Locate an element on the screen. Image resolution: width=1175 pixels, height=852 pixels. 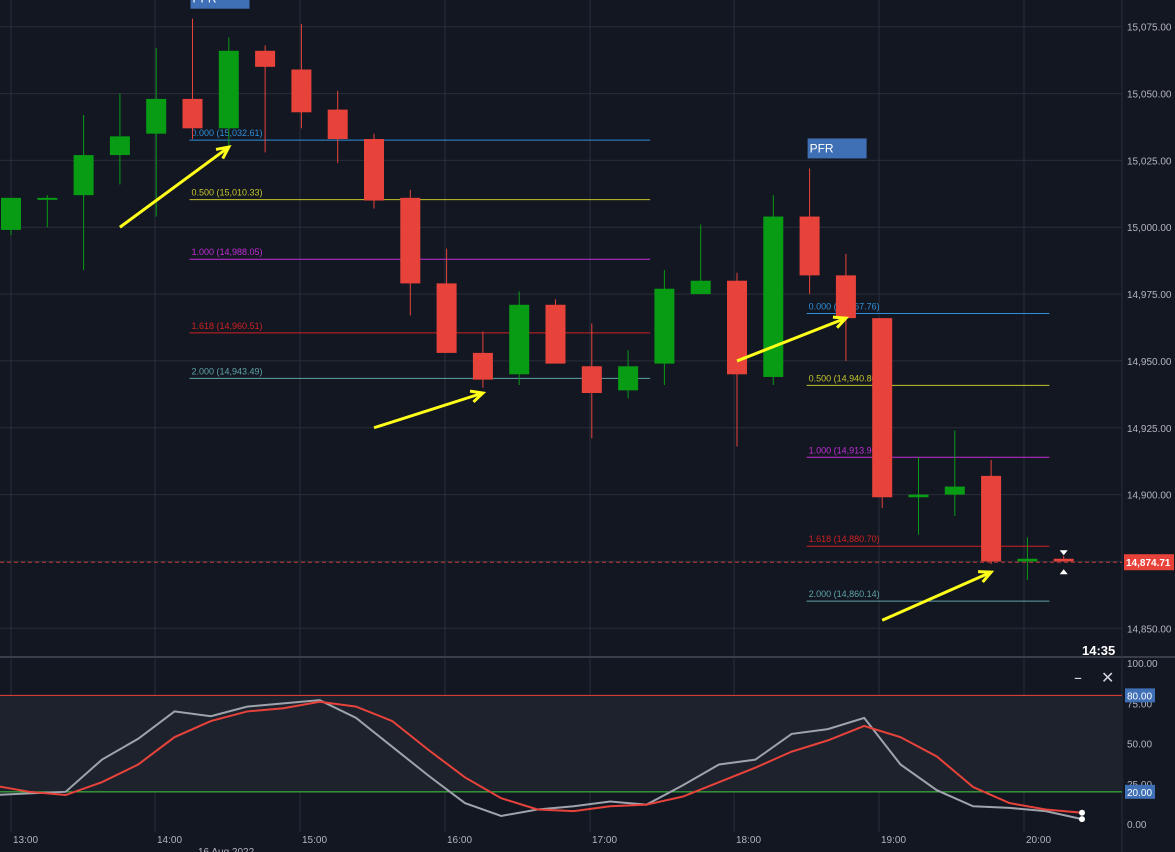
price-tick-label: 15,050.00 is located at coordinates (1149, 95).